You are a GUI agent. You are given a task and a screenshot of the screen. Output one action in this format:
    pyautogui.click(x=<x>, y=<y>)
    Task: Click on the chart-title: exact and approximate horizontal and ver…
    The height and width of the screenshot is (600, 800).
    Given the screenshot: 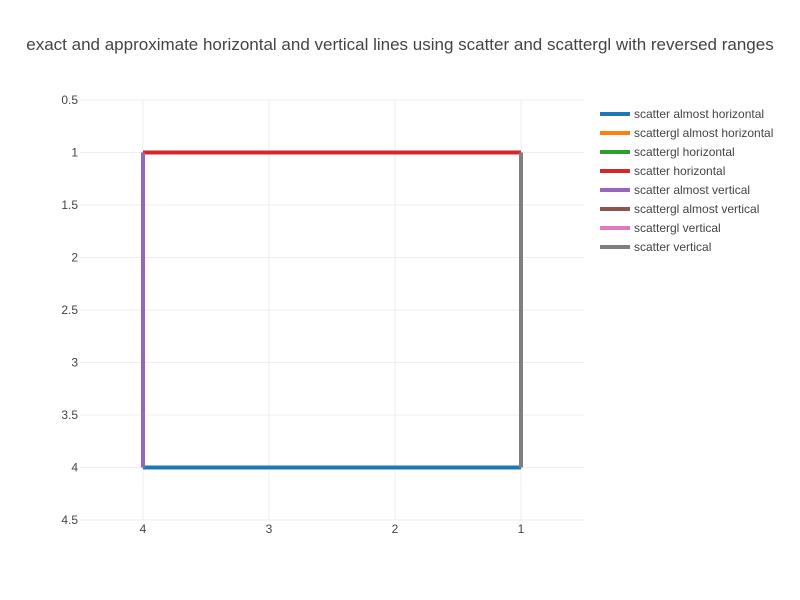 What is the action you would take?
    pyautogui.click(x=399, y=44)
    